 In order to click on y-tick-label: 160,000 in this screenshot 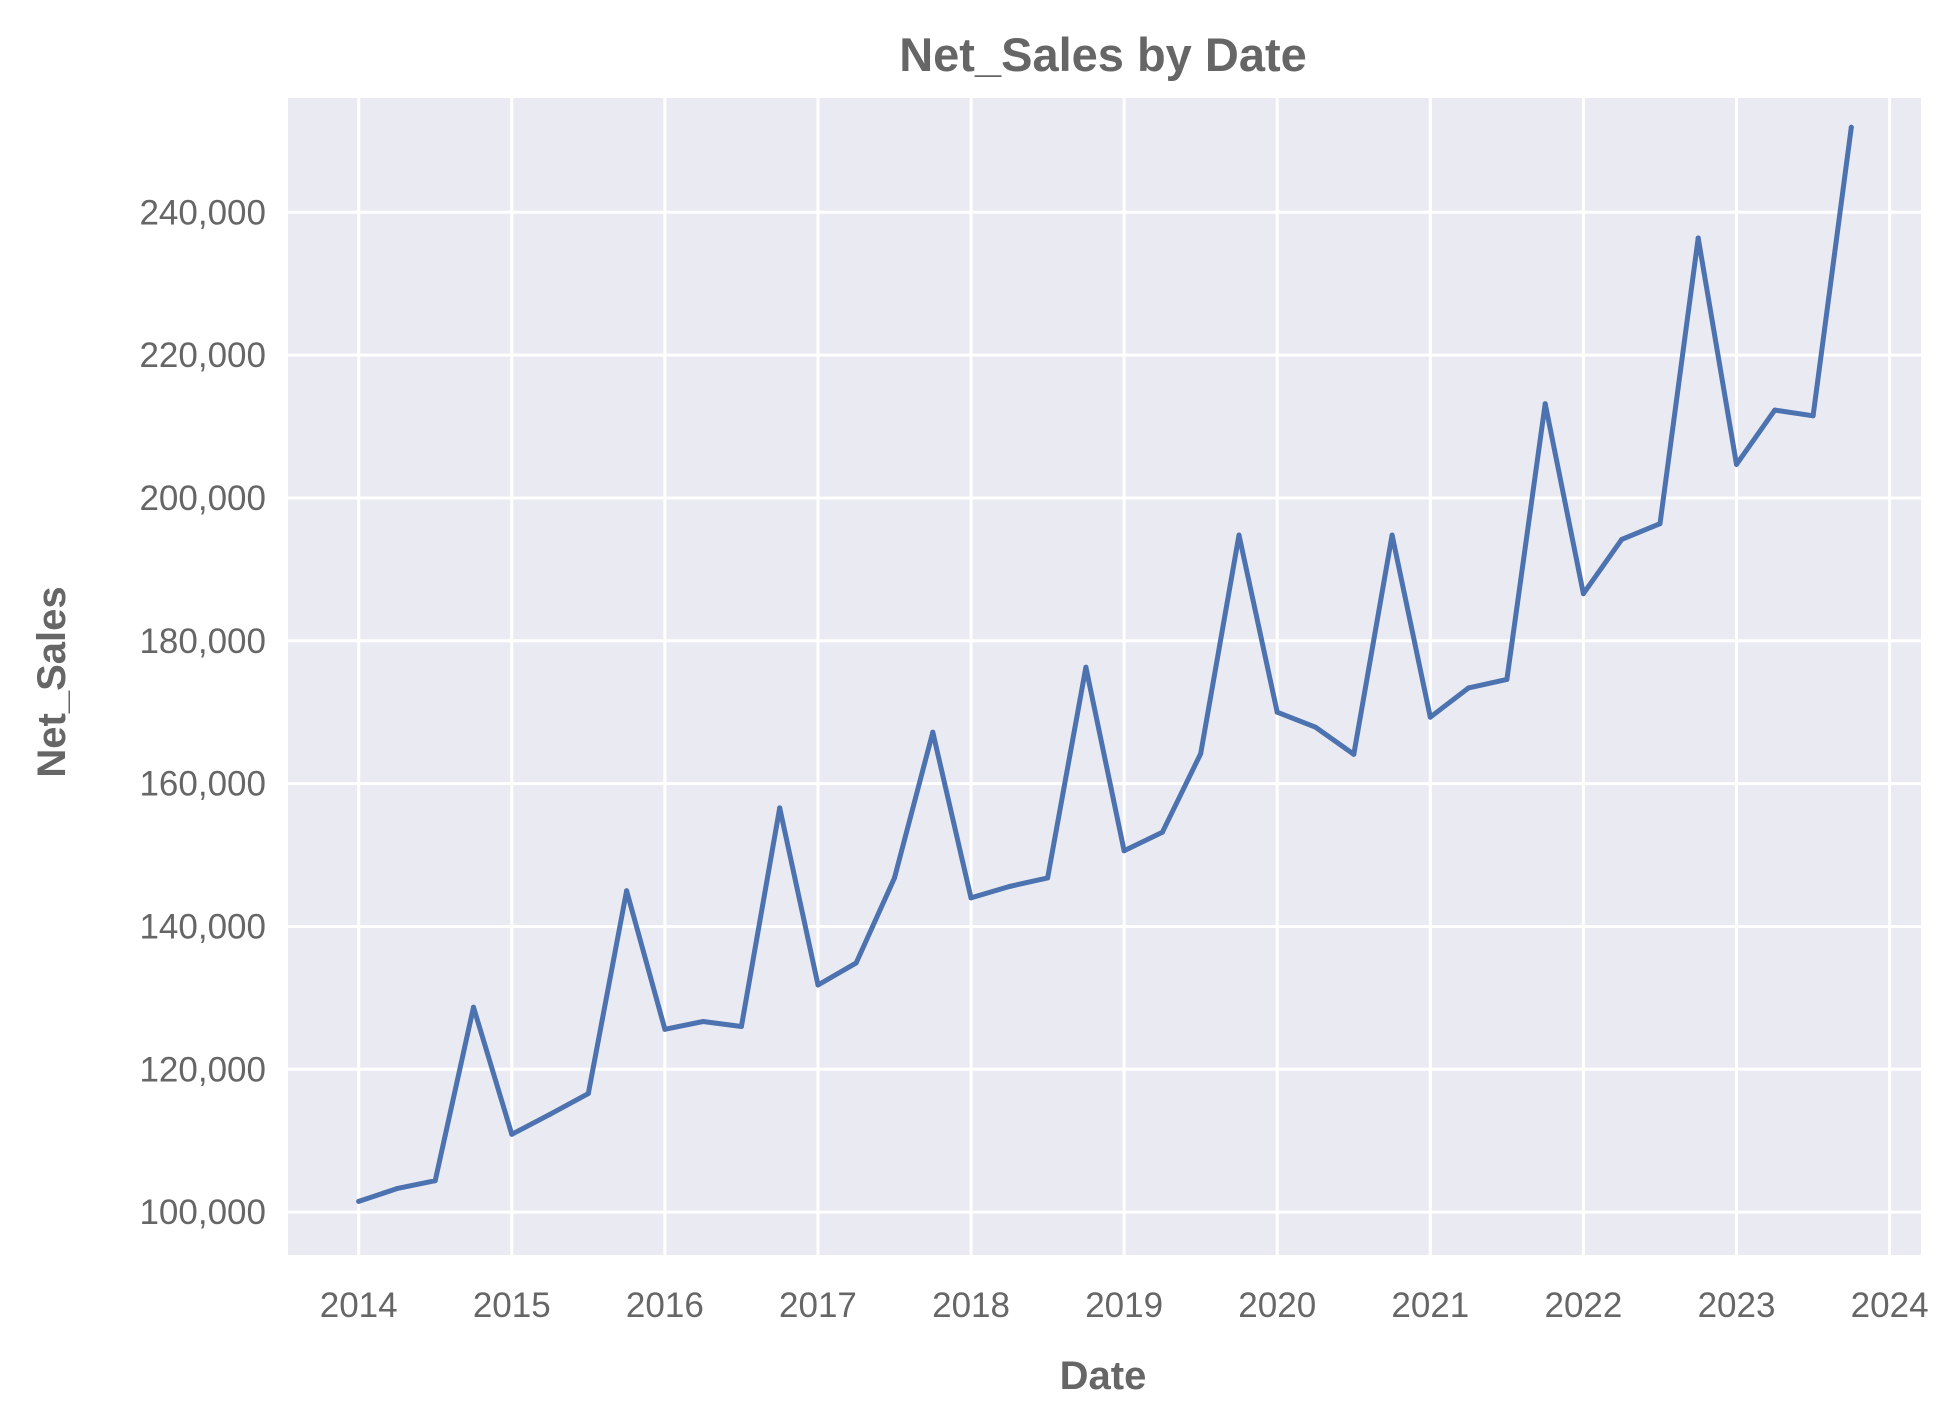, I will do `click(202, 784)`.